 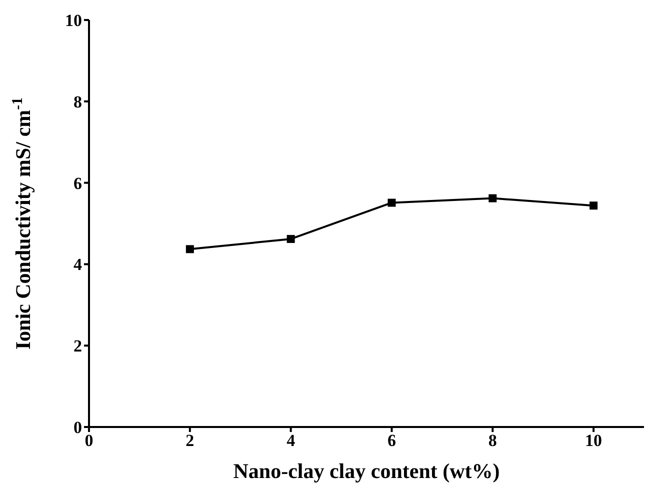 What do you see at coordinates (73, 20) in the screenshot?
I see `y-tick-label: 10` at bounding box center [73, 20].